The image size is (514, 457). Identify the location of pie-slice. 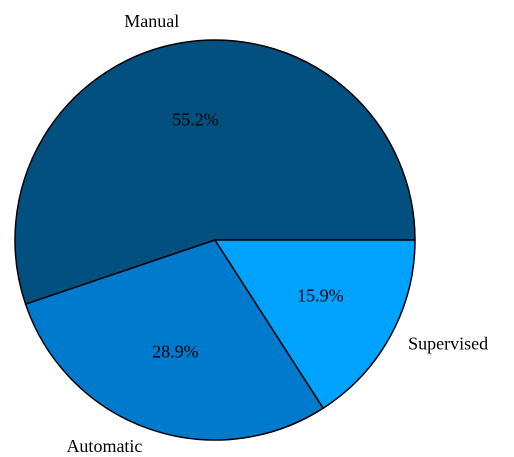
(315, 324).